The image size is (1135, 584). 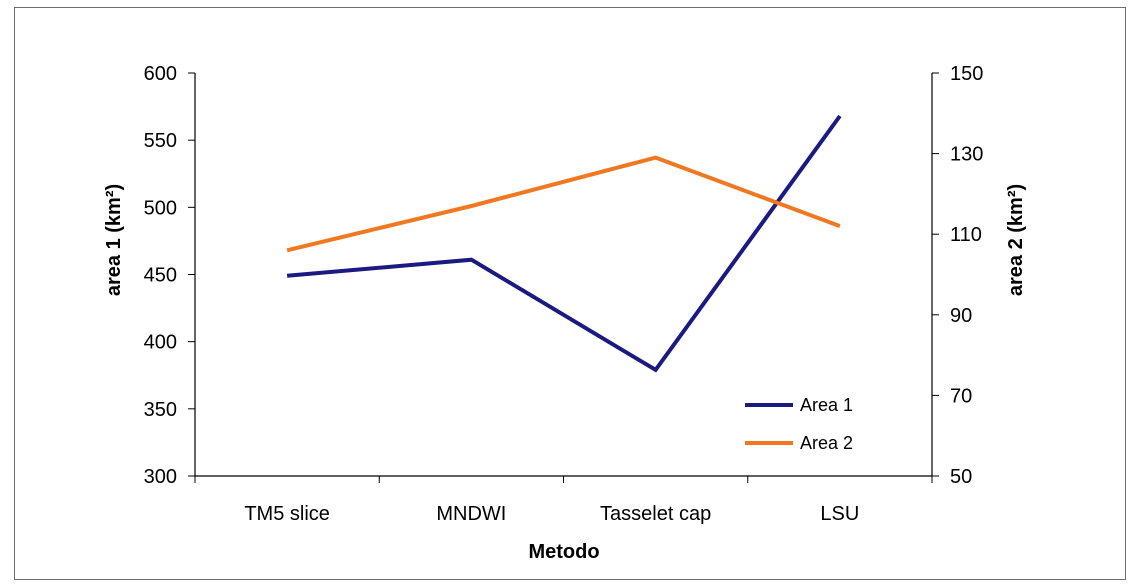 What do you see at coordinates (655, 514) in the screenshot?
I see `x-tick-label: Tasselet cap` at bounding box center [655, 514].